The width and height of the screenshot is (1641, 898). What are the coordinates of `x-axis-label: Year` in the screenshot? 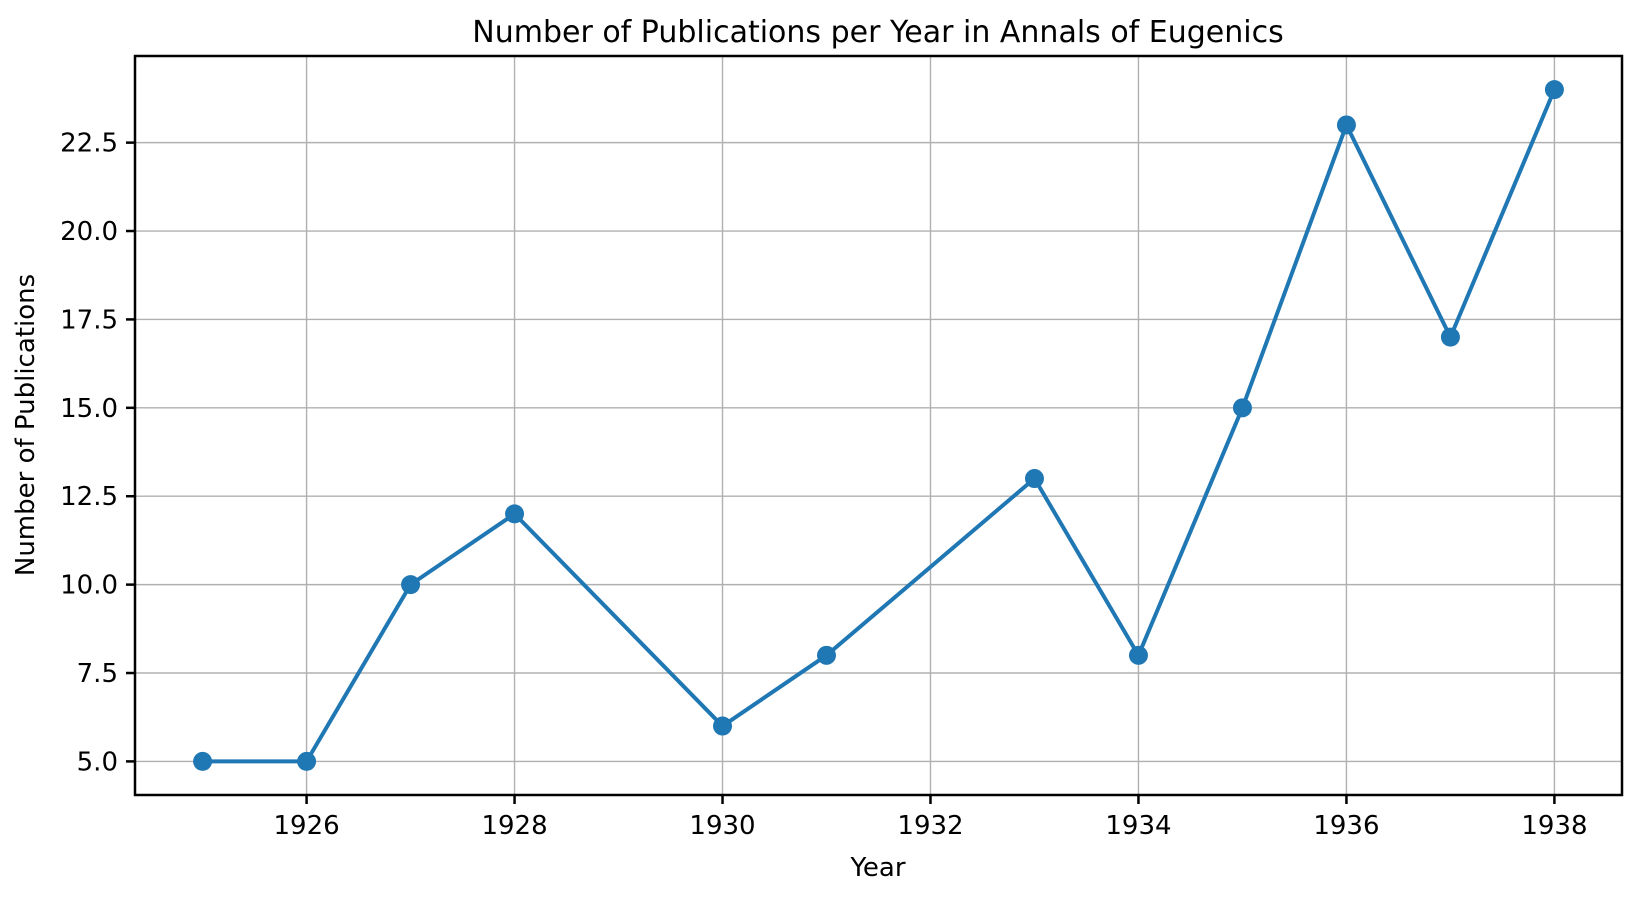 It's located at (877, 868).